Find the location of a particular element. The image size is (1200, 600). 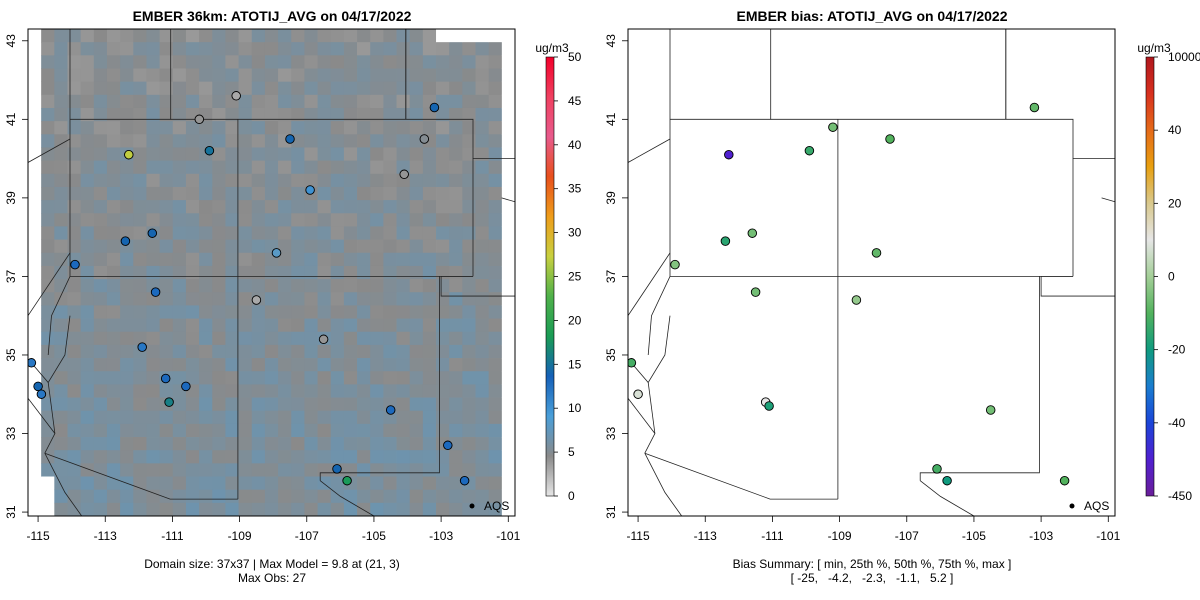

right-y-tick-label: 41 is located at coordinates (611, 119).